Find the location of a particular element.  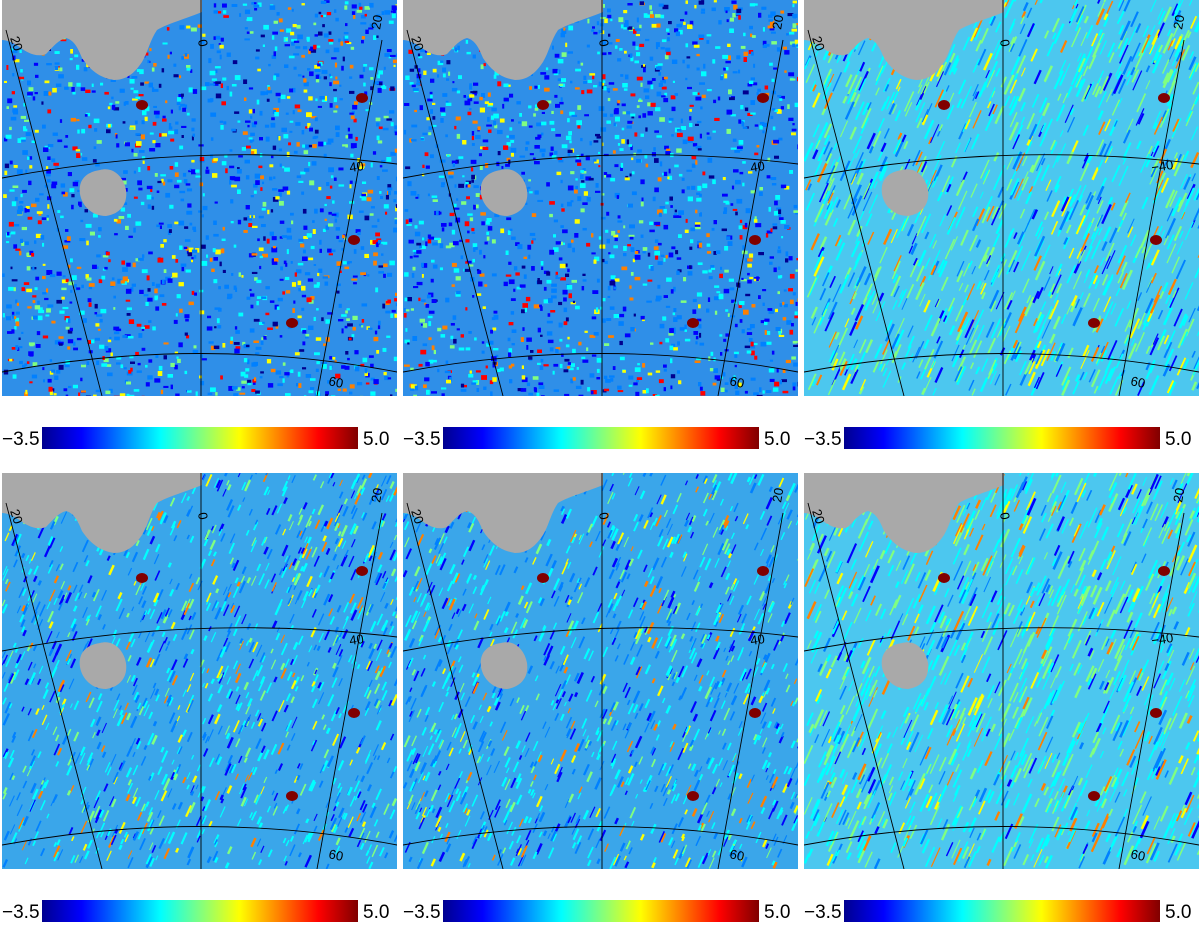

colorbar-4: −3.5 5.0 is located at coordinates (199, 913).